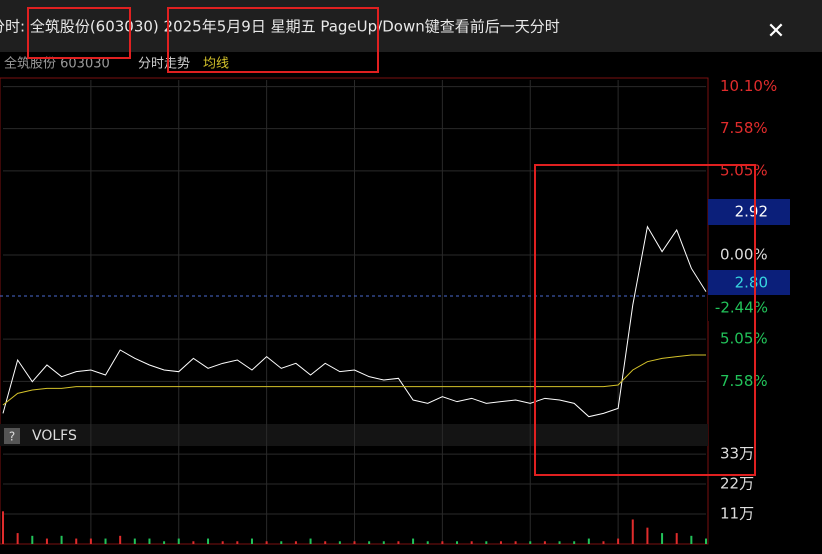 Image resolution: width=822 pixels, height=554 pixels. What do you see at coordinates (751, 283) in the screenshot?
I see `price-tag: 2.80` at bounding box center [751, 283].